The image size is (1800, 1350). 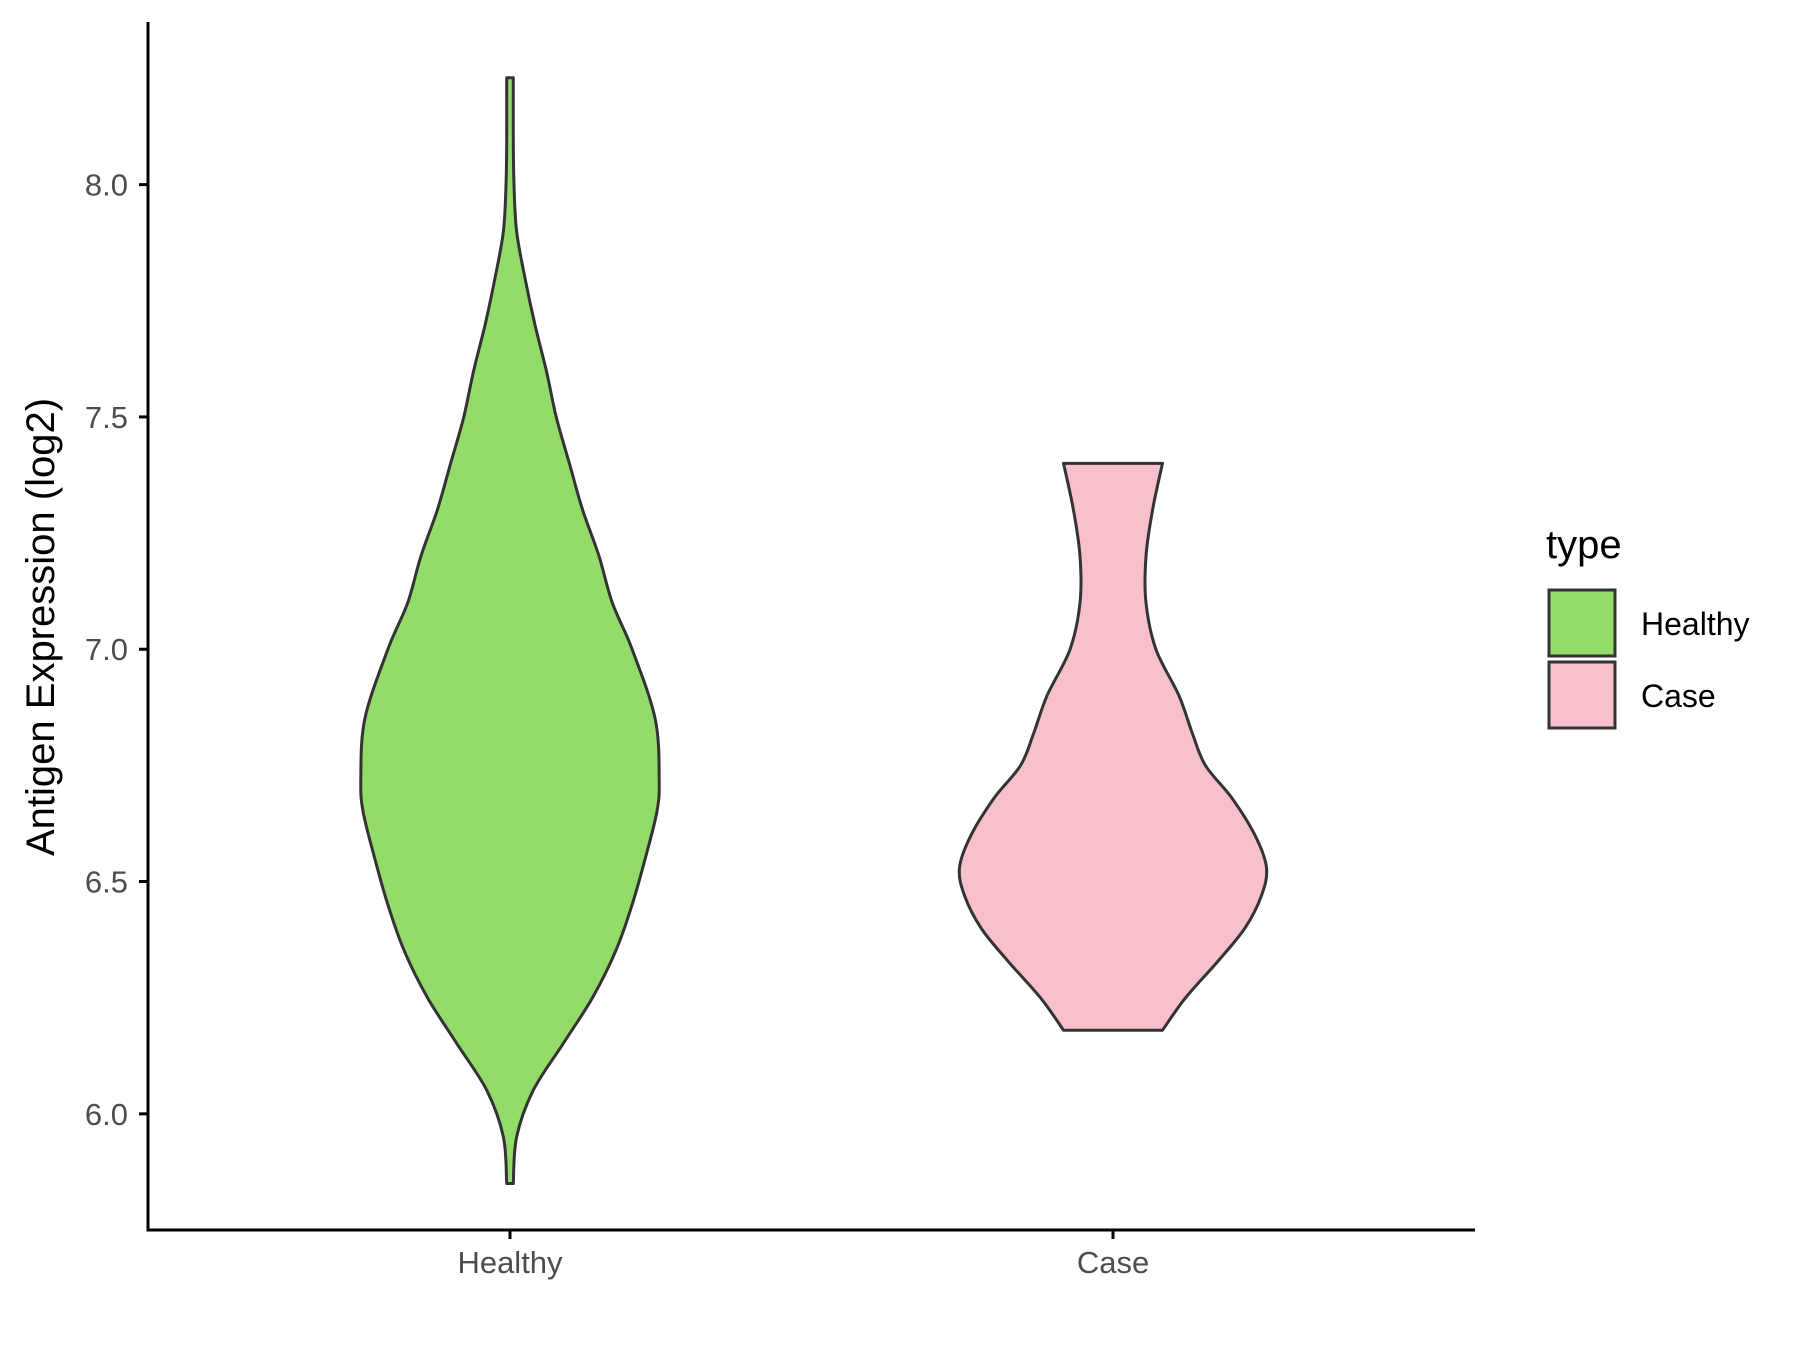 What do you see at coordinates (1582, 623) in the screenshot?
I see `legend-key-healthy` at bounding box center [1582, 623].